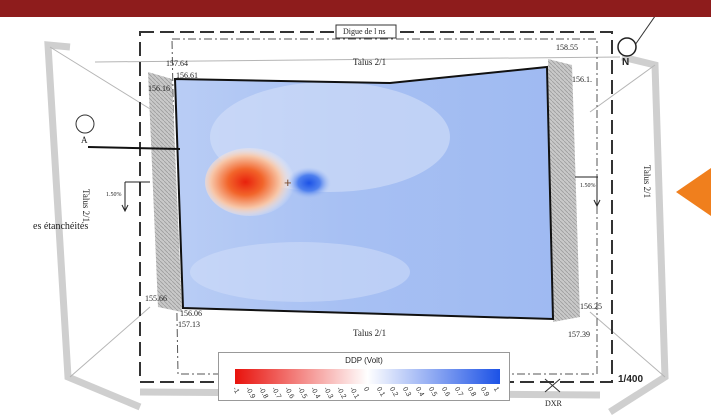 The image size is (711, 418). I want to click on legend-tick-label: -0.1, so click(354, 393).